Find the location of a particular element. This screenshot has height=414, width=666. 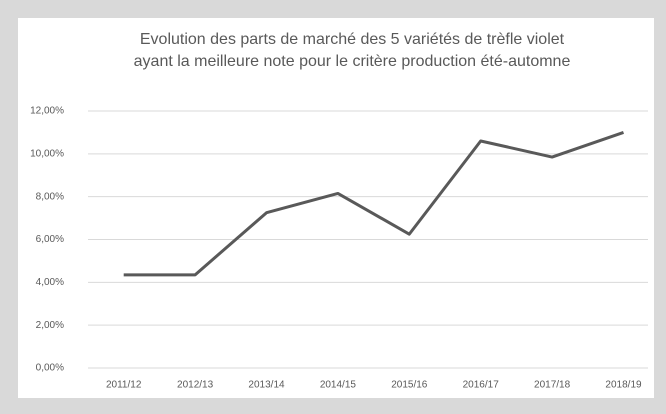

x-tick-label: 2018/19 is located at coordinates (623, 385).